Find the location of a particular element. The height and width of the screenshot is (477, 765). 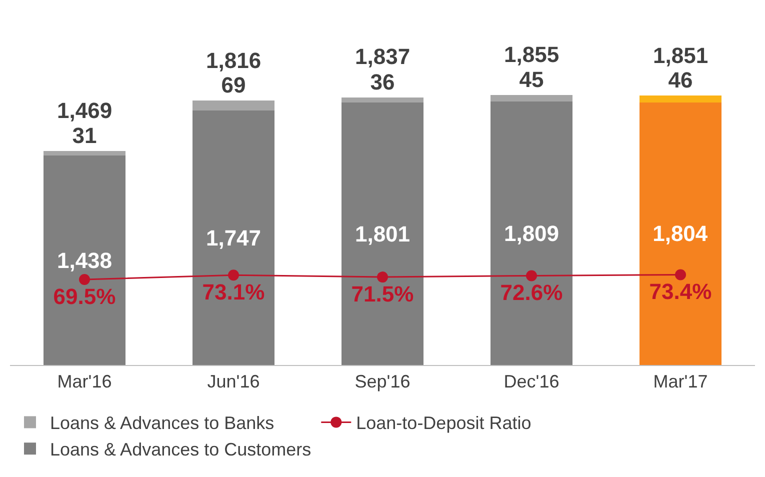

data-label: 72.6% is located at coordinates (531, 293).